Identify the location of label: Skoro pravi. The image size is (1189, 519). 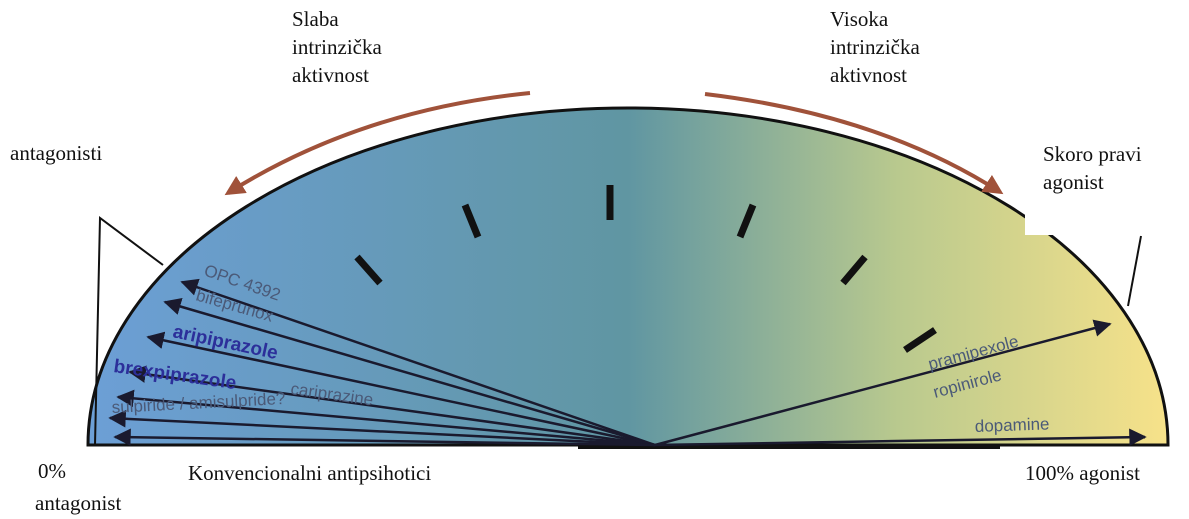
(1092, 154).